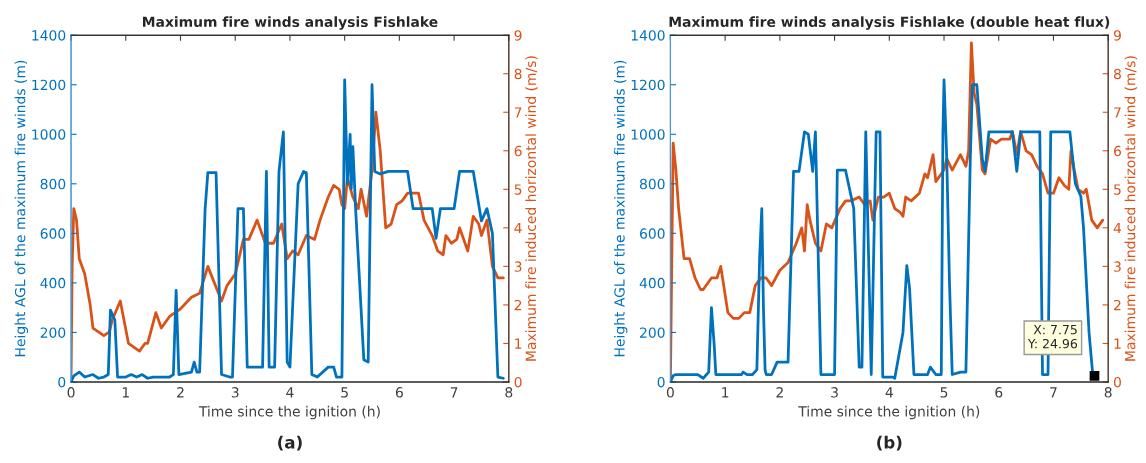  I want to click on text: (a), so click(290, 443).